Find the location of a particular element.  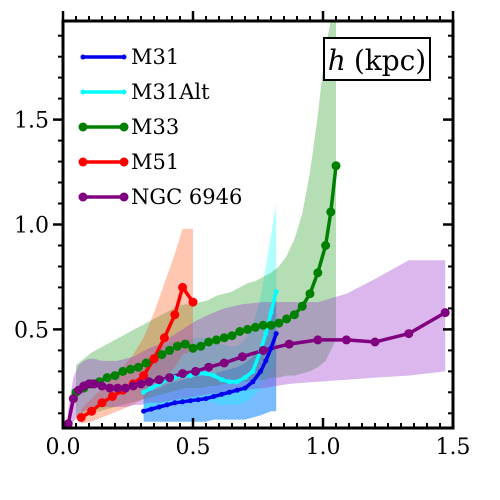

legend-label-2: M33 is located at coordinates (155, 127).